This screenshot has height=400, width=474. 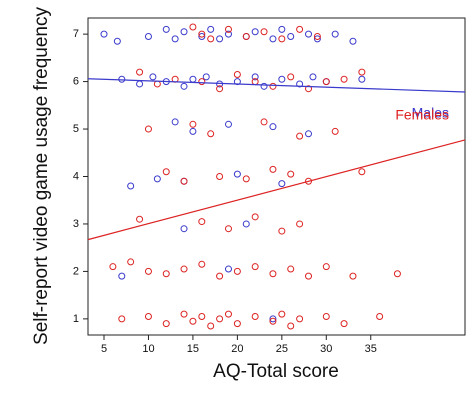 I want to click on x-tick-label: 35, so click(x=371, y=349).